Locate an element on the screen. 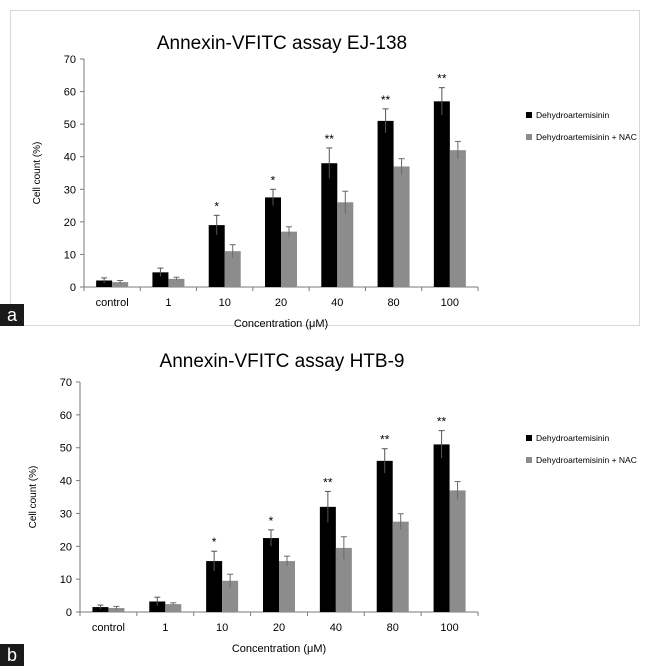 This screenshot has width=652, height=666. panel-label: a is located at coordinates (12, 315).